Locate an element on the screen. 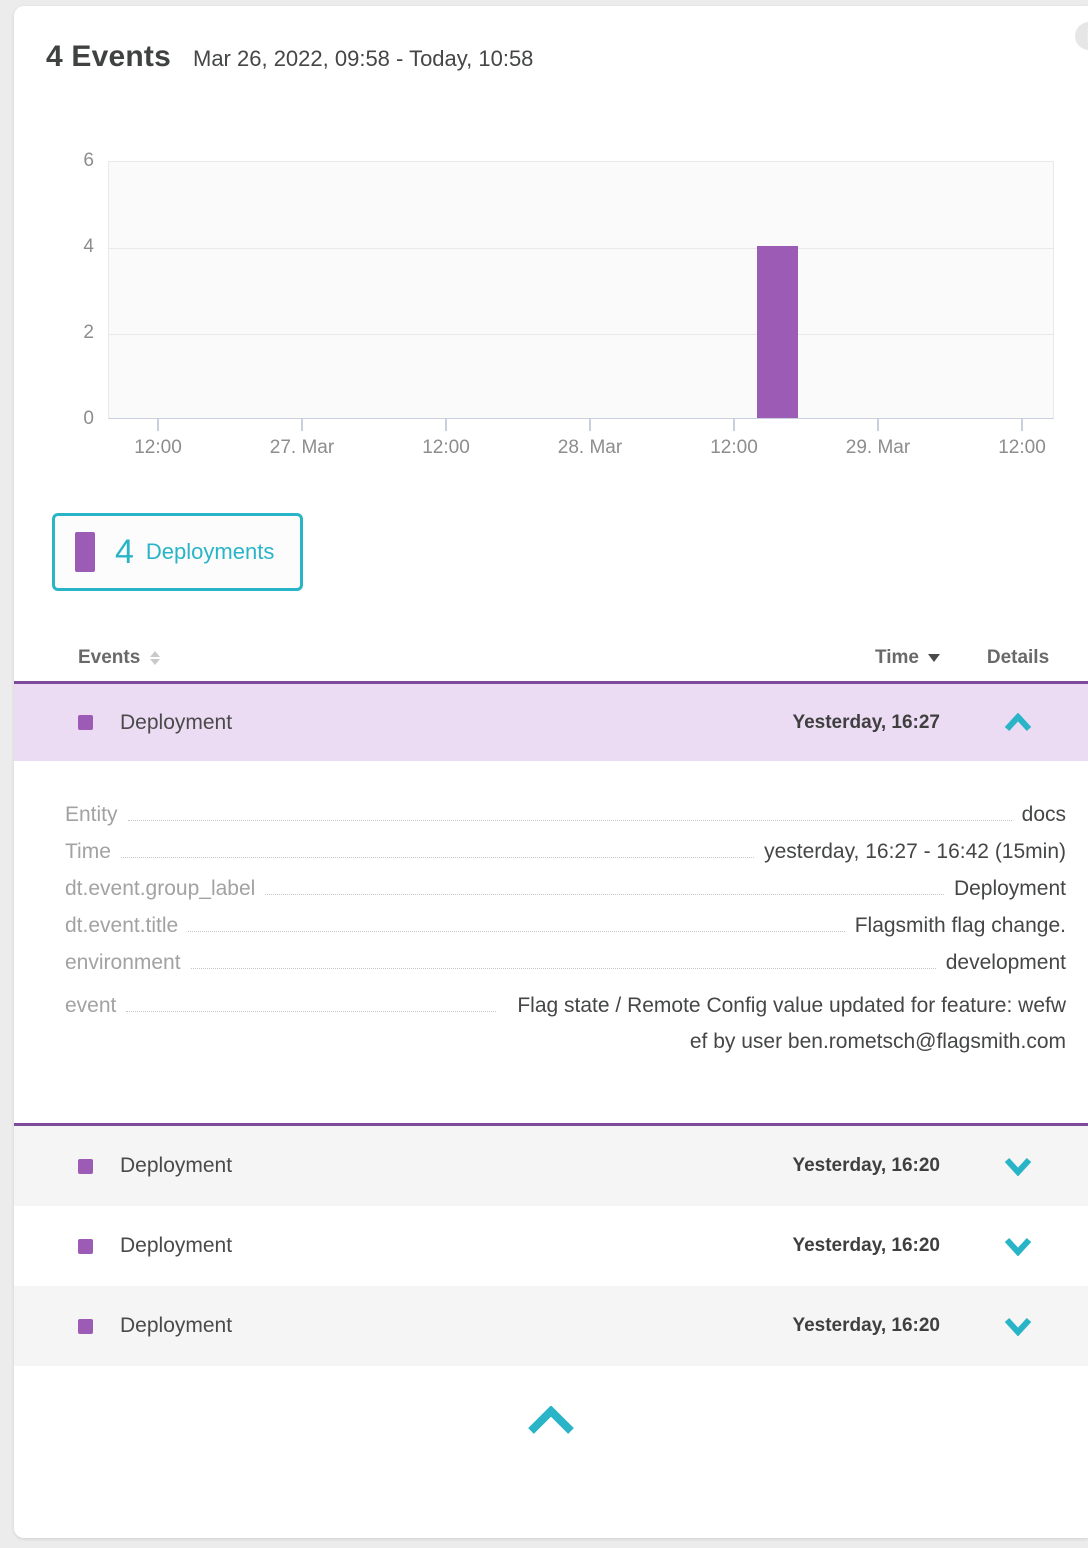 The width and height of the screenshot is (1088, 1548). info-icon-glyph: i is located at coordinates (1087, 36).